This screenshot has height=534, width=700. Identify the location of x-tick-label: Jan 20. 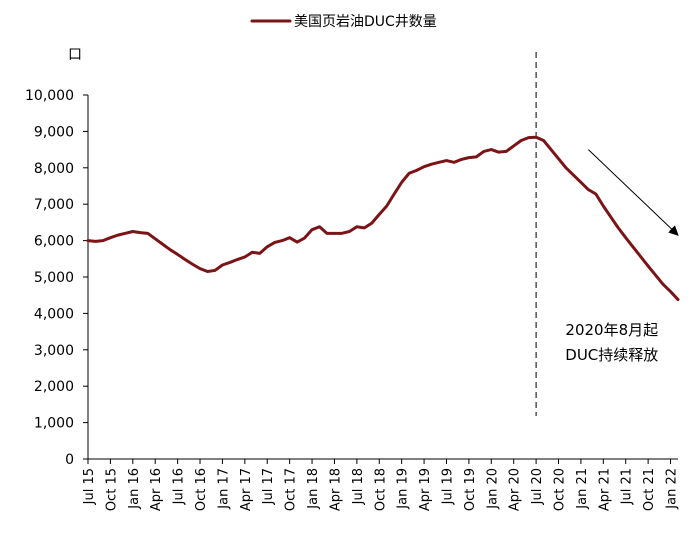
(492, 489).